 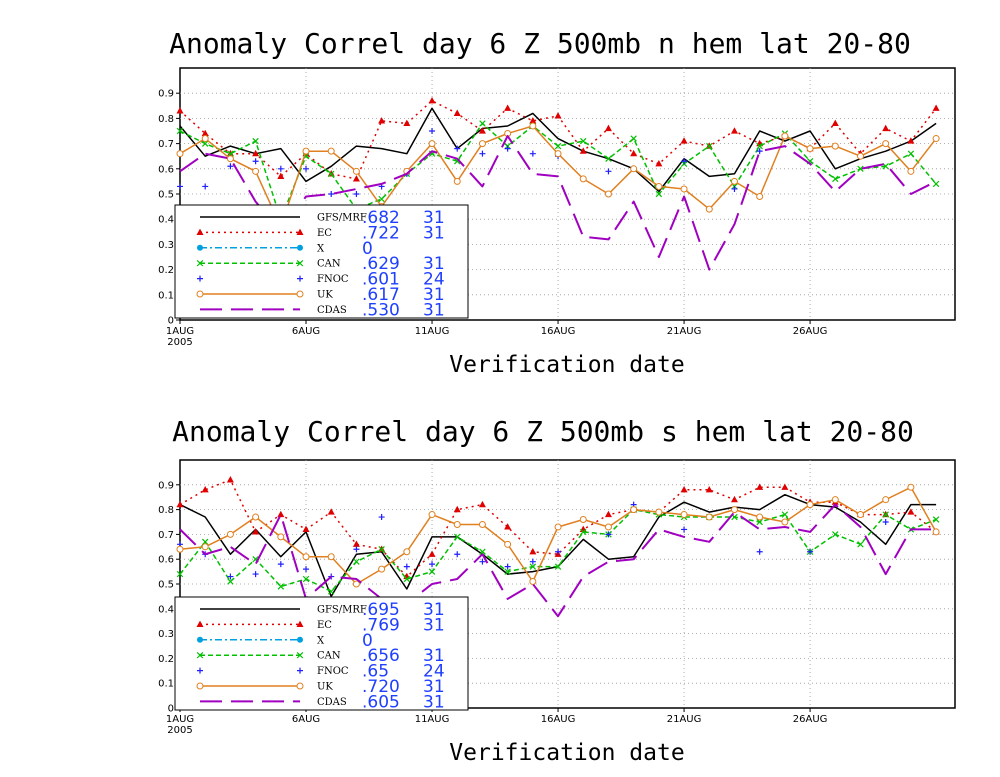 What do you see at coordinates (333, 671) in the screenshot?
I see `legend-series-name: FNOC` at bounding box center [333, 671].